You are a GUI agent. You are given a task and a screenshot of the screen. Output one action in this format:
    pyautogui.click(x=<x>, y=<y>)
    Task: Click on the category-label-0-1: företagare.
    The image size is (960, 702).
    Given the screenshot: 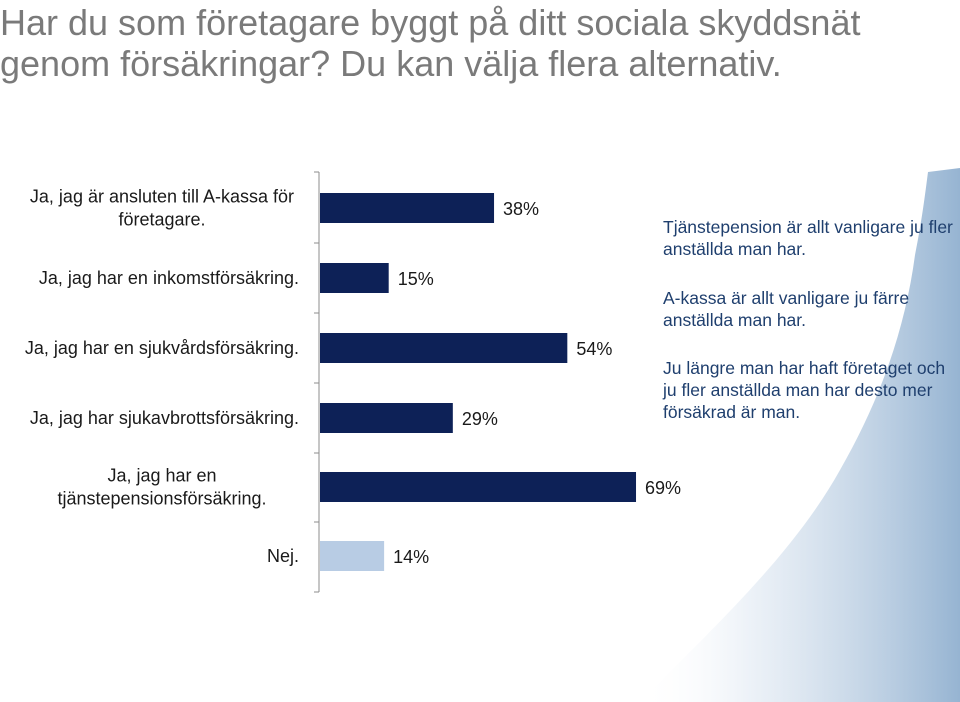 What is the action you would take?
    pyautogui.click(x=161, y=220)
    